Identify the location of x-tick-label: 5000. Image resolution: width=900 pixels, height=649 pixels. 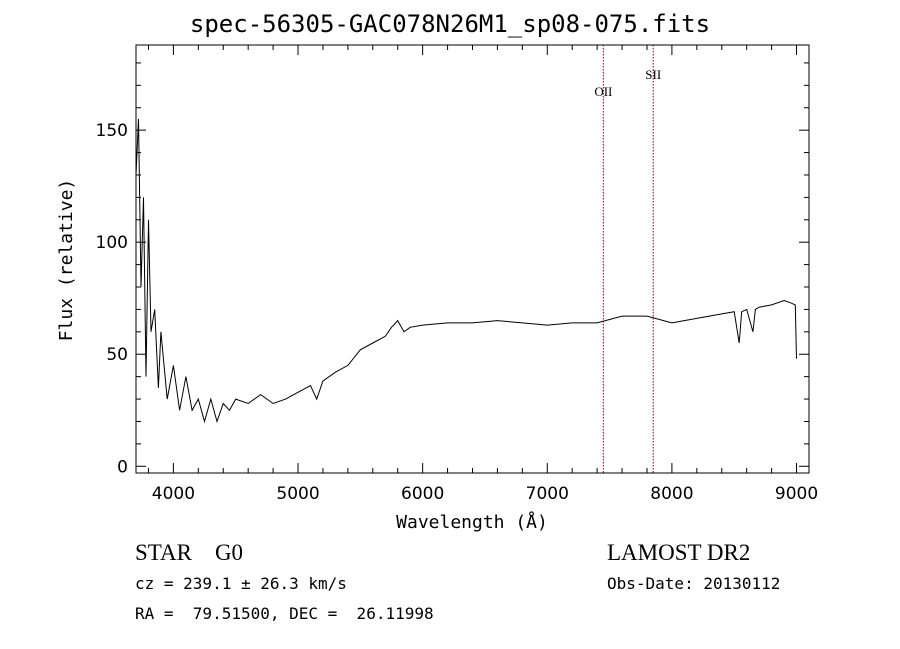
(297, 494).